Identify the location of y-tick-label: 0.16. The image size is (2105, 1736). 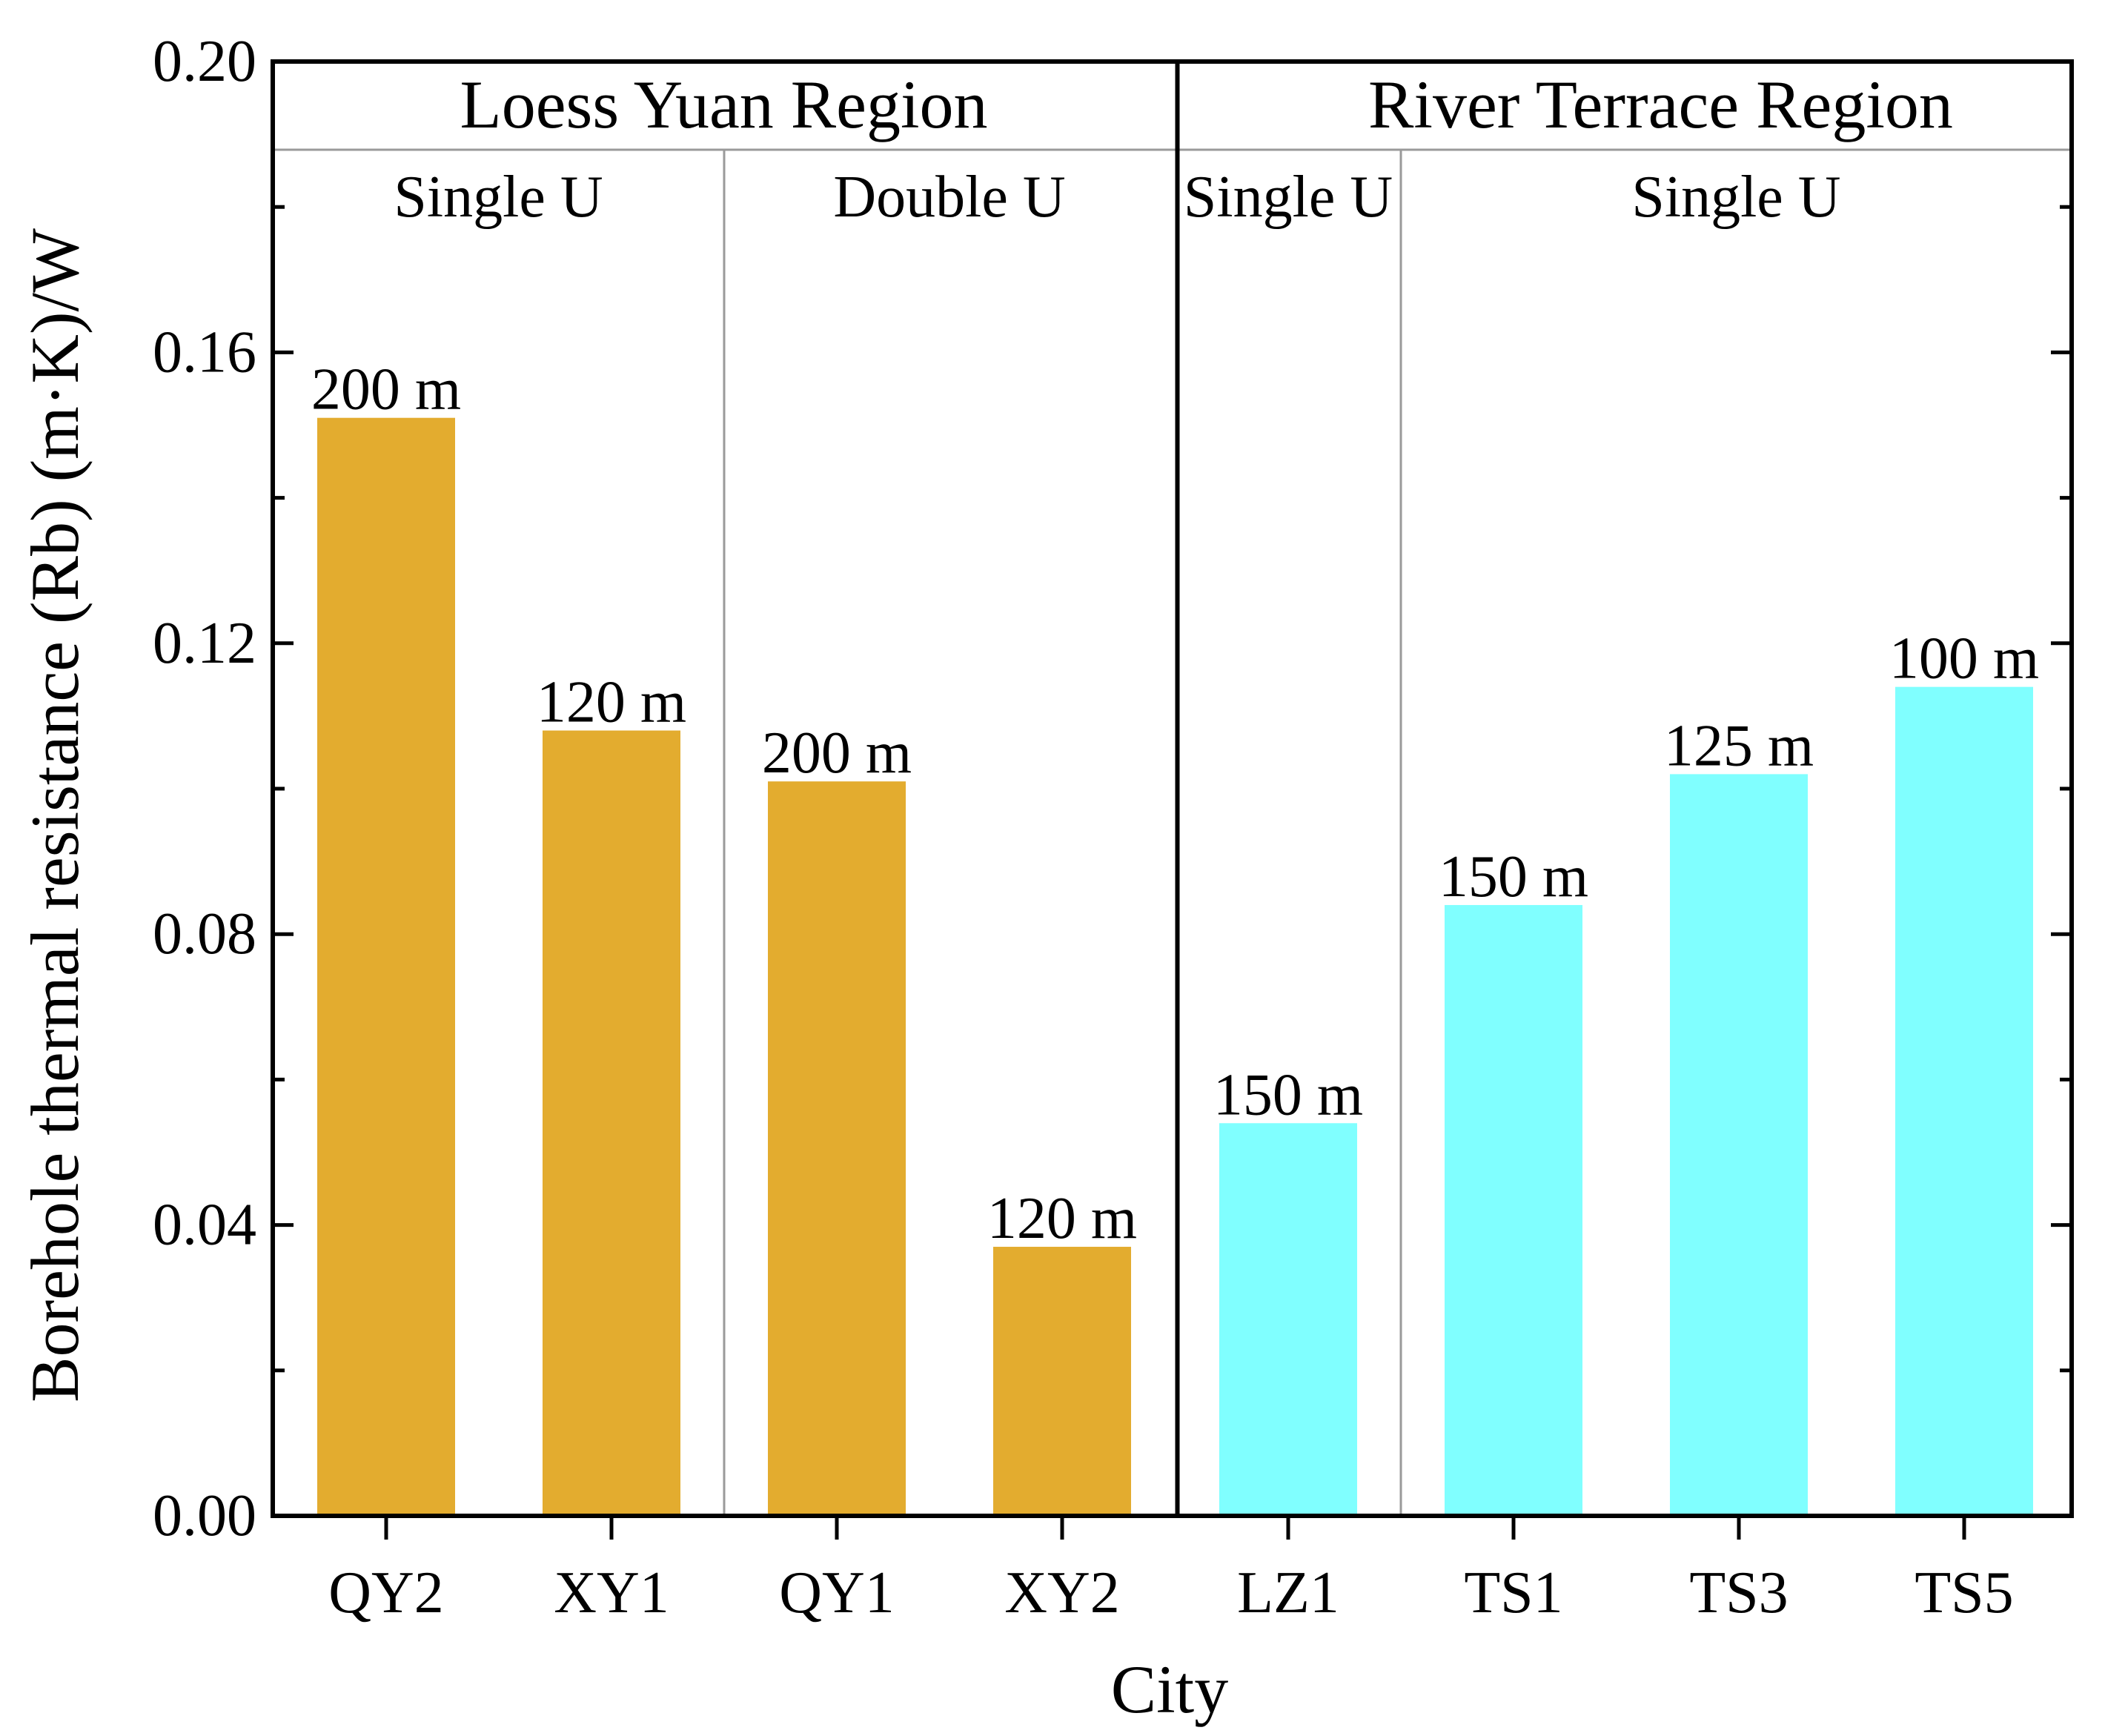
(204, 352).